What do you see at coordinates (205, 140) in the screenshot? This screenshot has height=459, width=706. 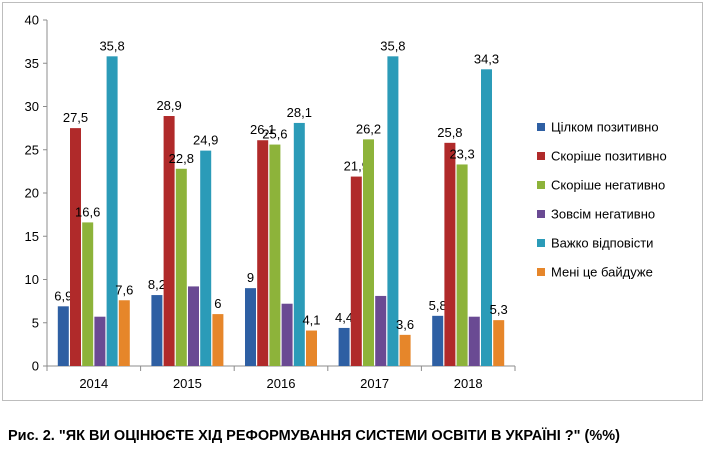 I see `data-label: 24,9` at bounding box center [205, 140].